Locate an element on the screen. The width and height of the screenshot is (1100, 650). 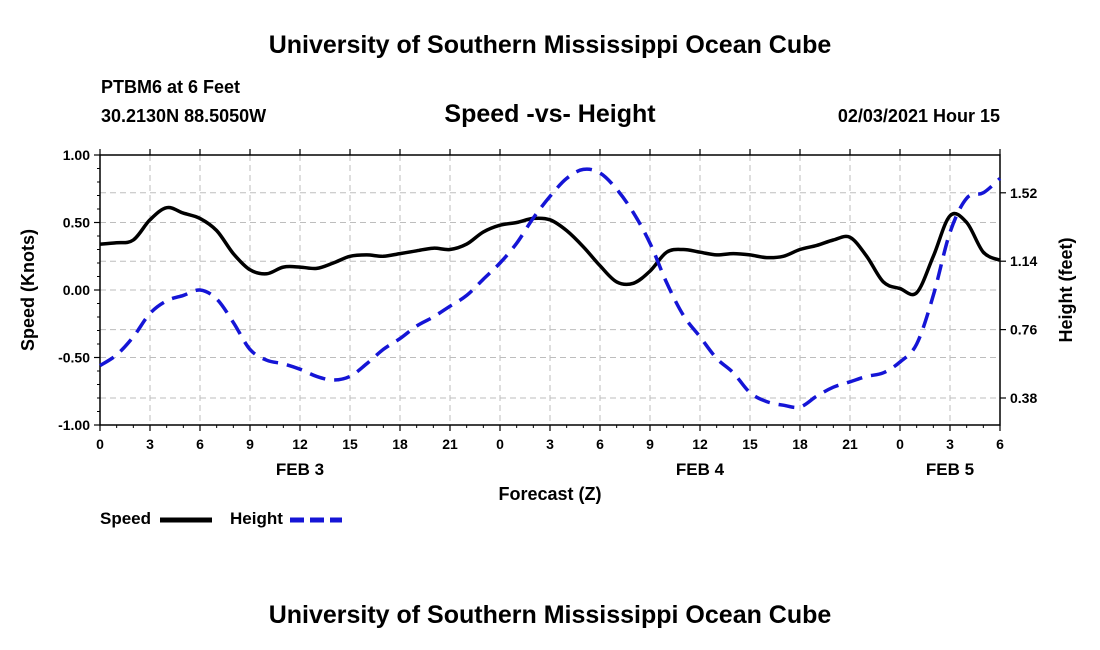
x-day-label: FEB 4 is located at coordinates (700, 469).